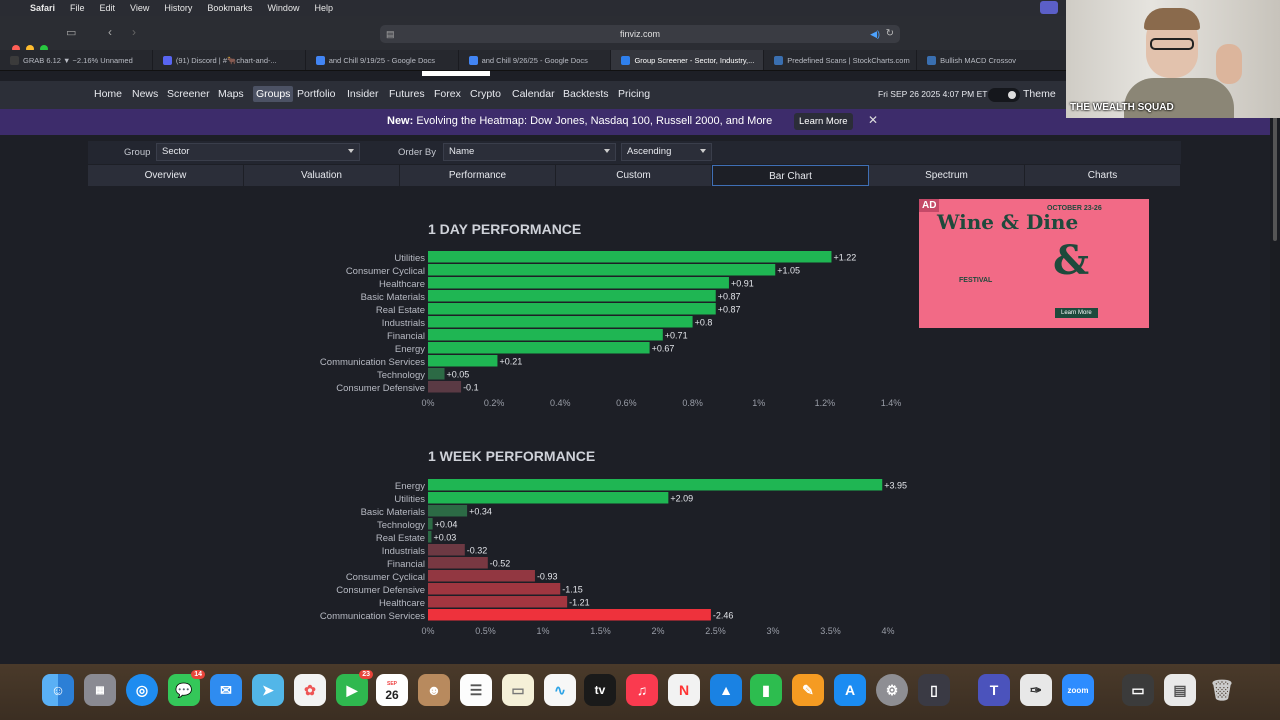 The image size is (1280, 720). Describe the element at coordinates (316, 94) in the screenshot. I see `nav-item-portfolio: Portfolio` at that location.